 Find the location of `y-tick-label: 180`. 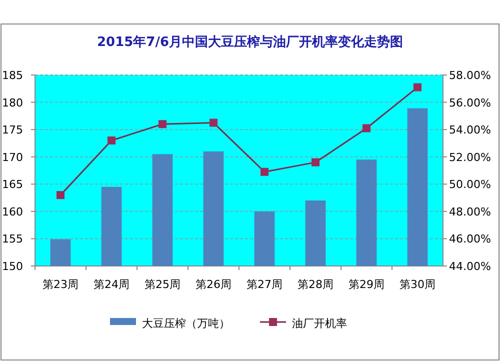

y-tick-label: 180 is located at coordinates (12, 103).